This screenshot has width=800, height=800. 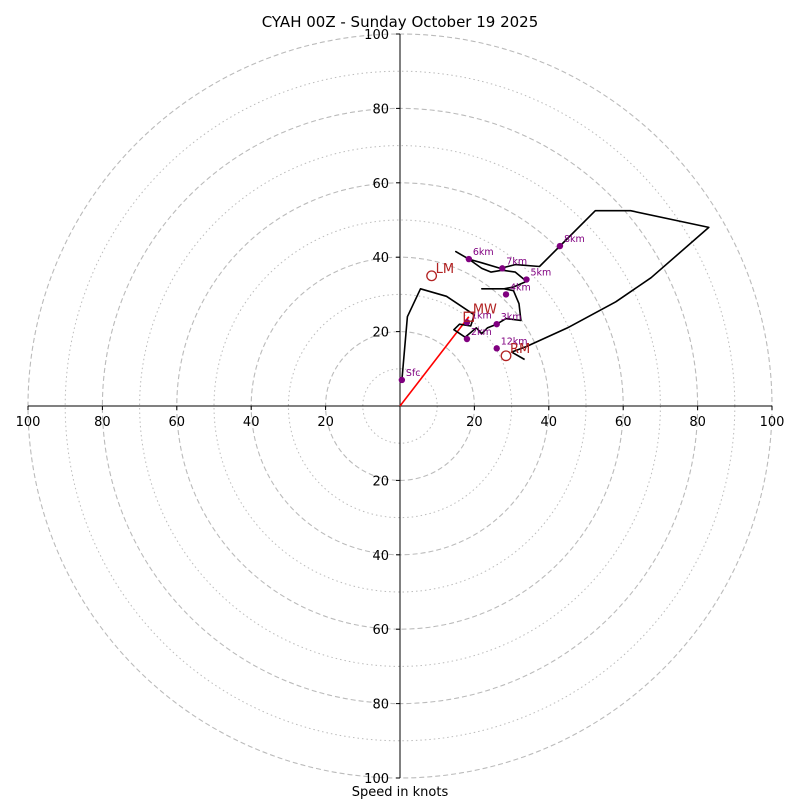 What do you see at coordinates (574, 239) in the screenshot?
I see `height-marker-label: 8km` at bounding box center [574, 239].